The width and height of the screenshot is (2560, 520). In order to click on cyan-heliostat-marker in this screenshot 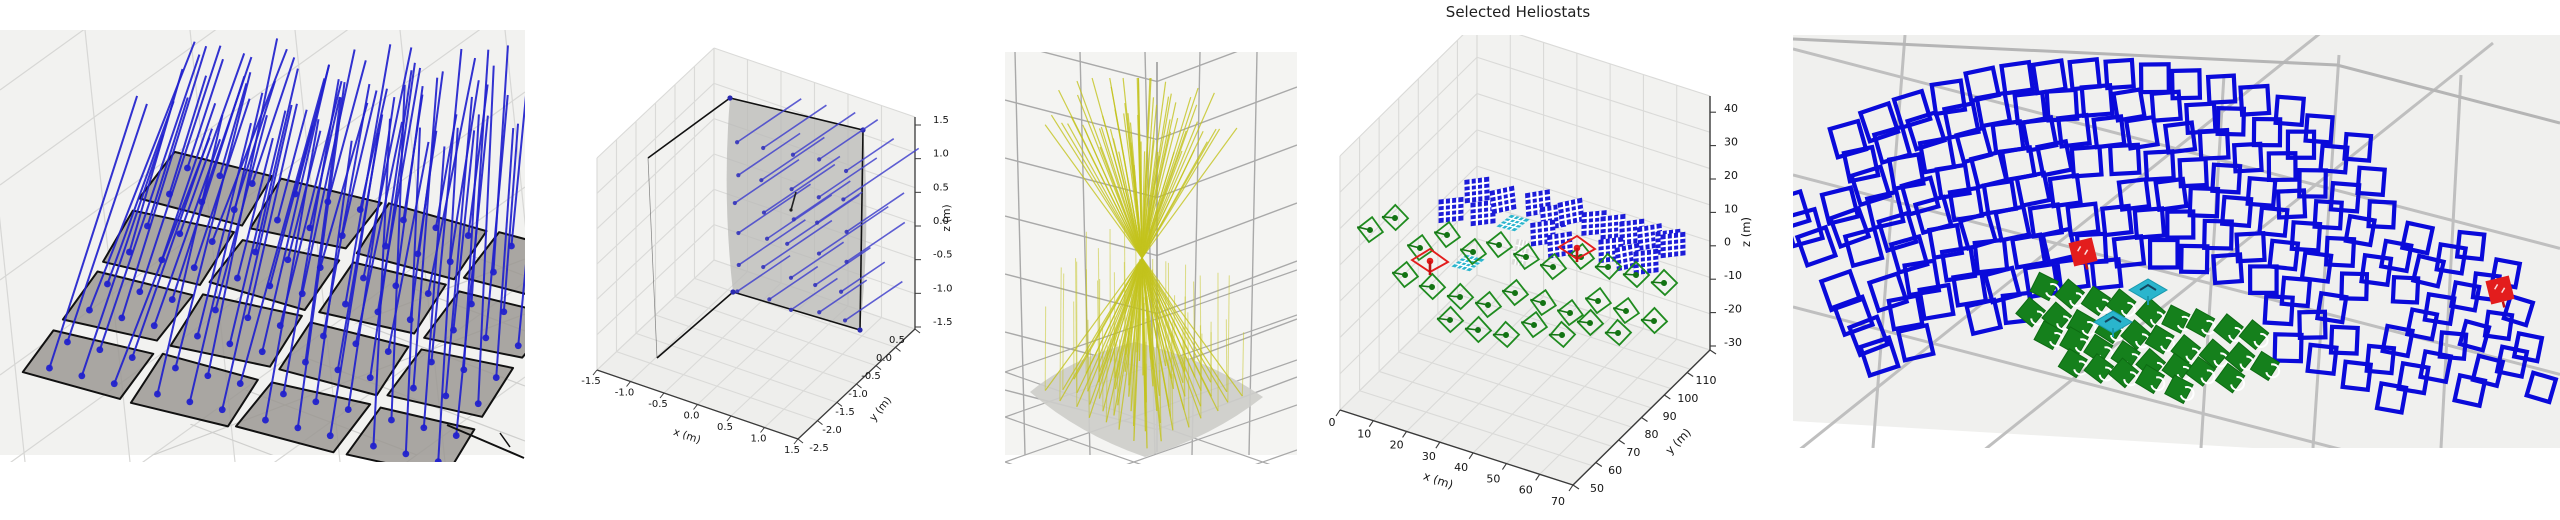, I will do `click(2113, 323)`.